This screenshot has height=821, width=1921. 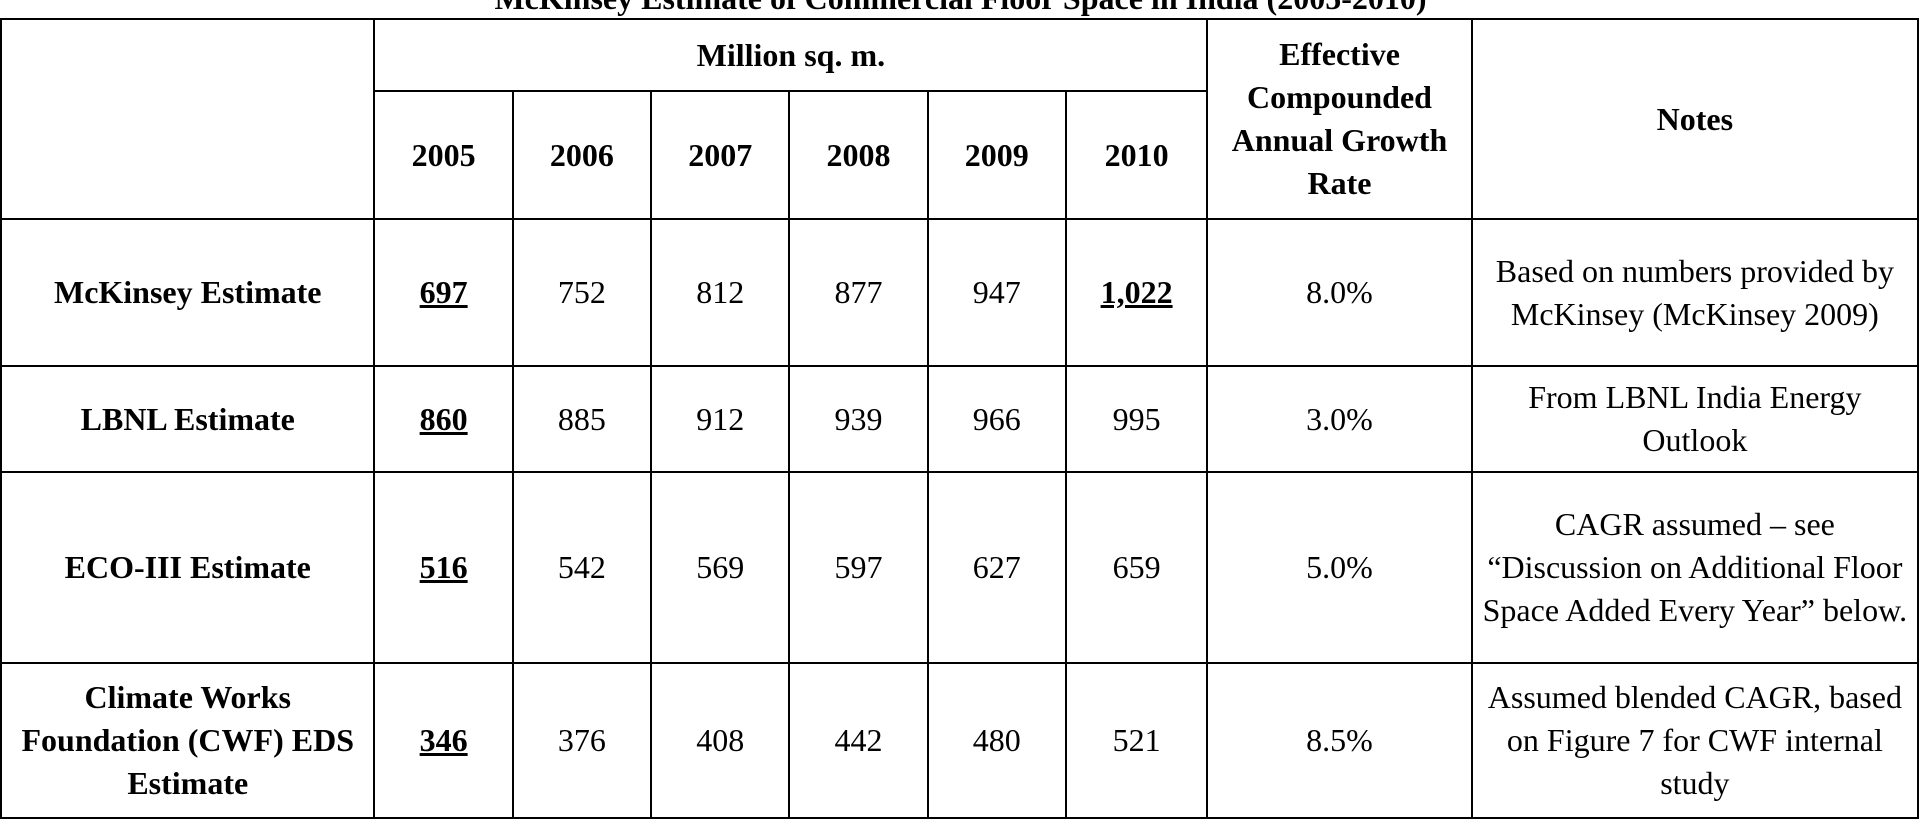 I want to click on cagr-cell: 3.0%, so click(x=1339, y=419).